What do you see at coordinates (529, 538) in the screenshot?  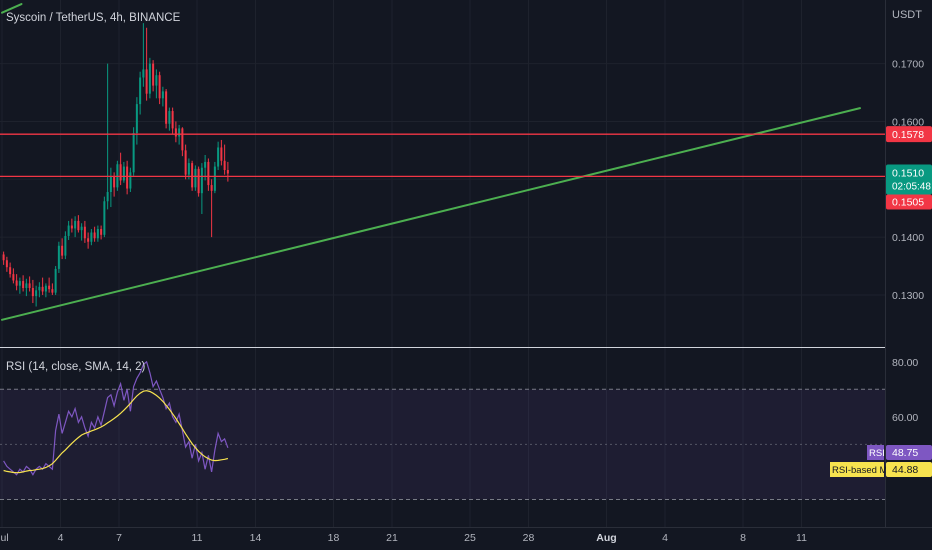 I see `time-tick-label: 28` at bounding box center [529, 538].